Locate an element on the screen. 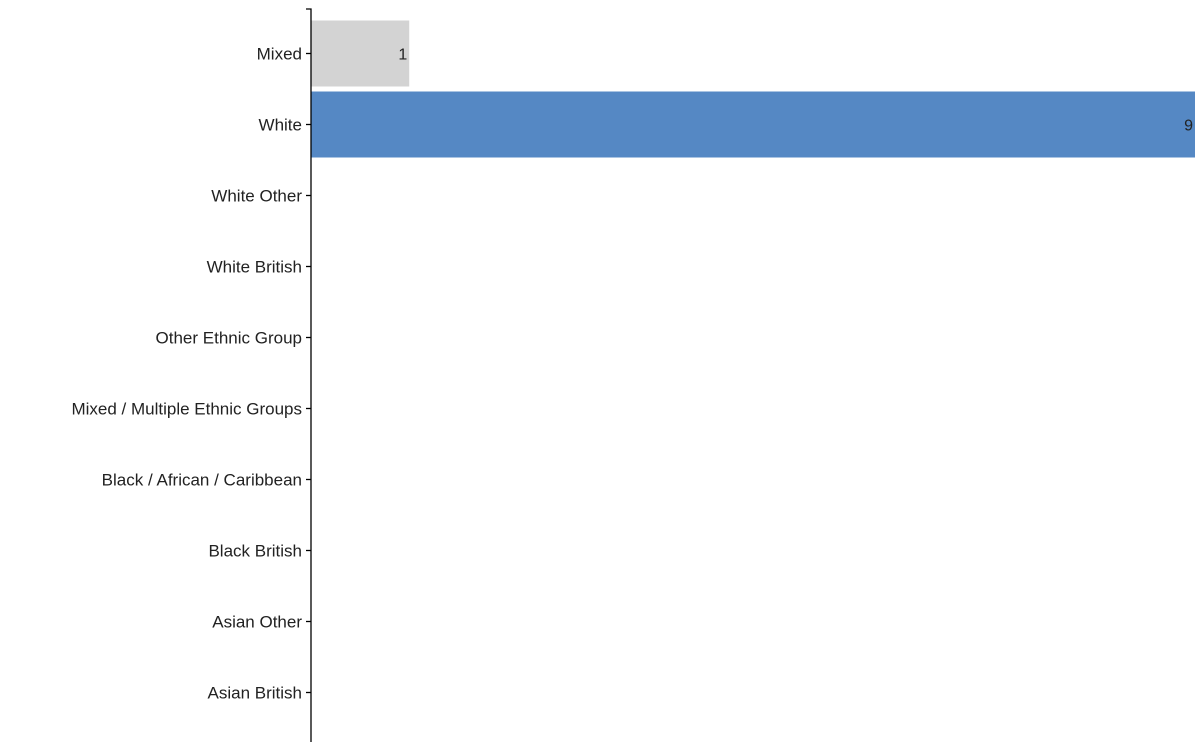  data-labels-layer: 19 is located at coordinates (795, 91).